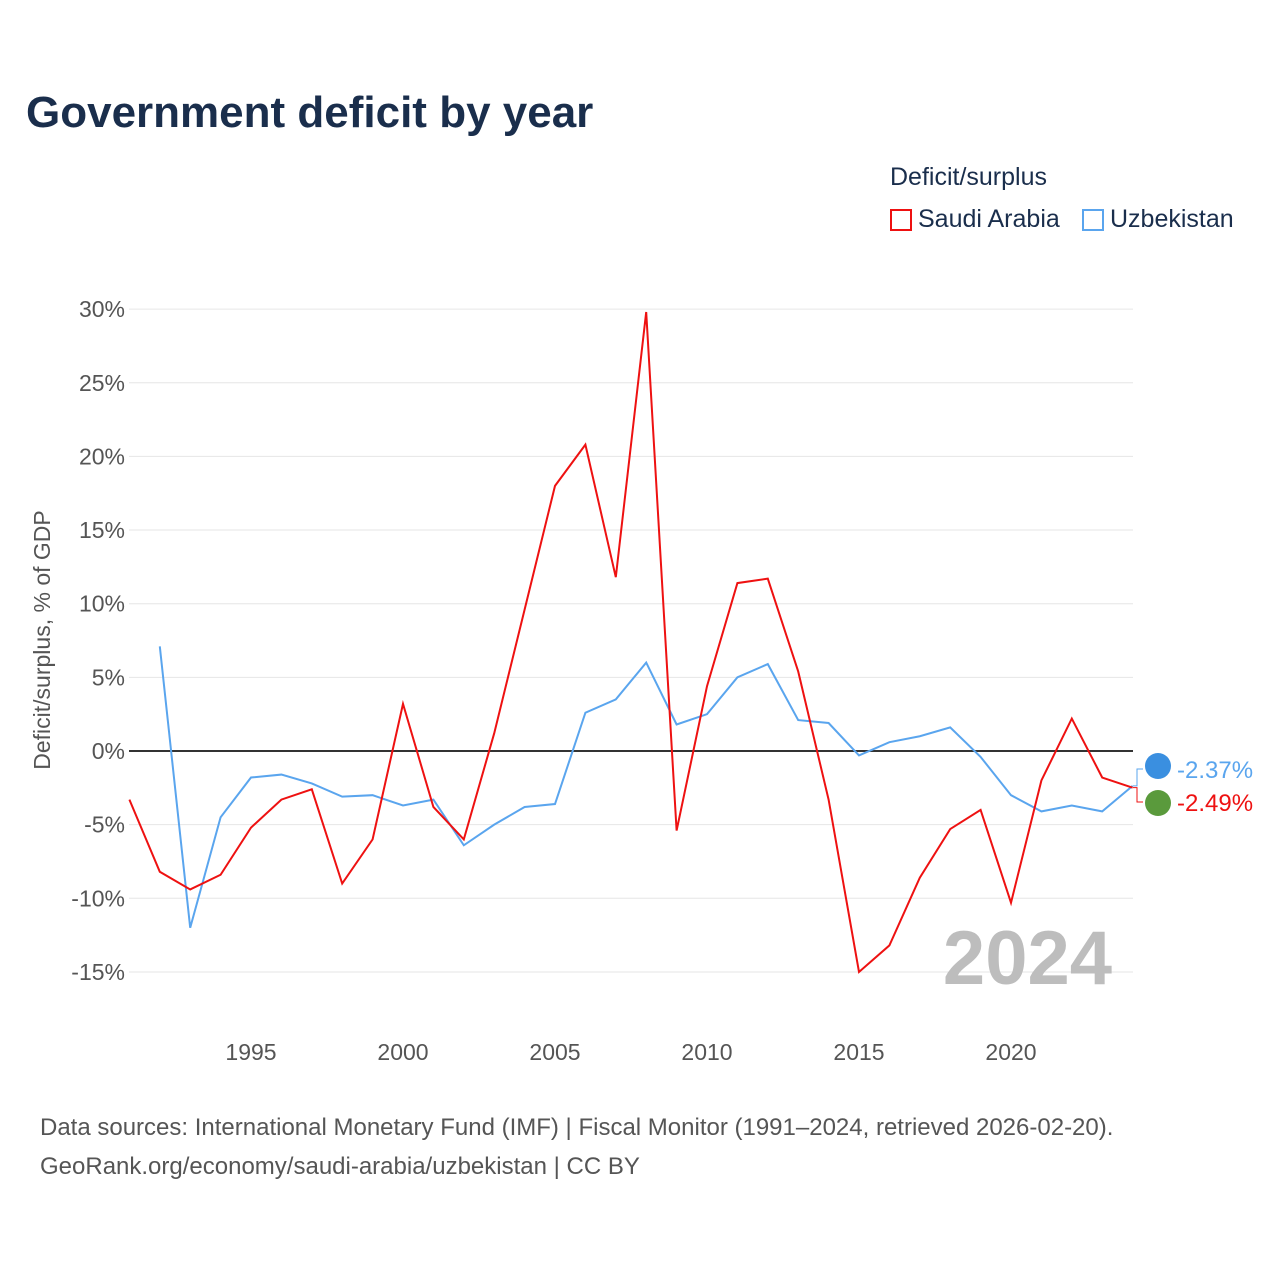 Image resolution: width=1280 pixels, height=1280 pixels. I want to click on y-tick-label: 15%, so click(102, 530).